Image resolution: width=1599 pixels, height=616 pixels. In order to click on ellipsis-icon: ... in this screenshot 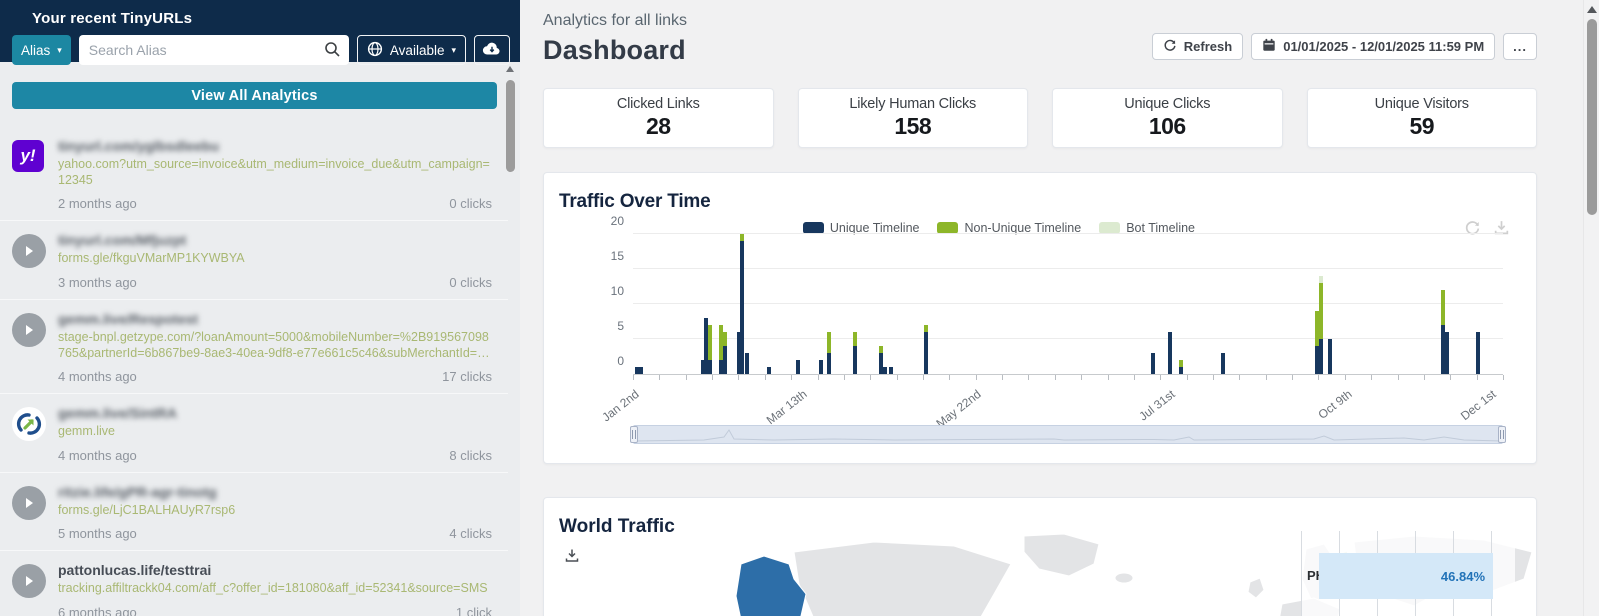, I will do `click(1520, 46)`.